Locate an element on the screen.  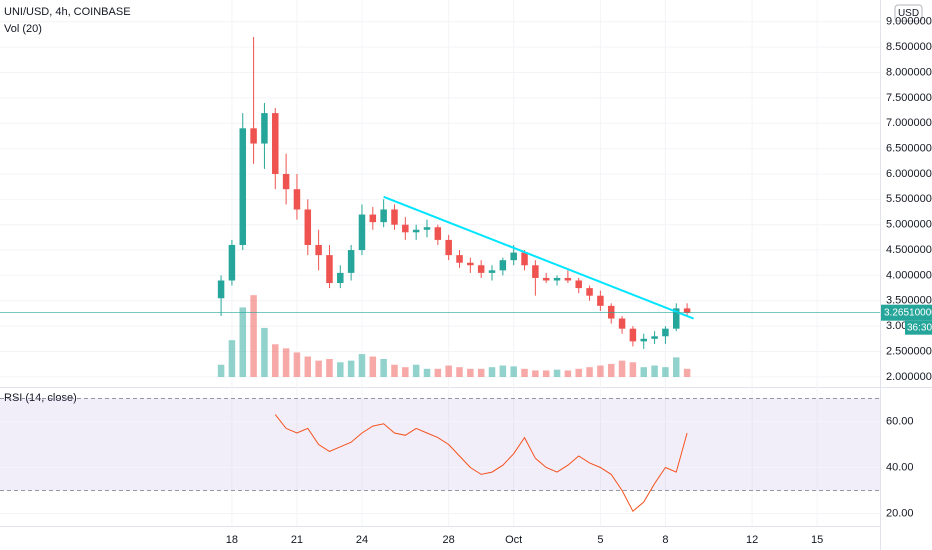
last-price-tag is located at coordinates (906, 312).